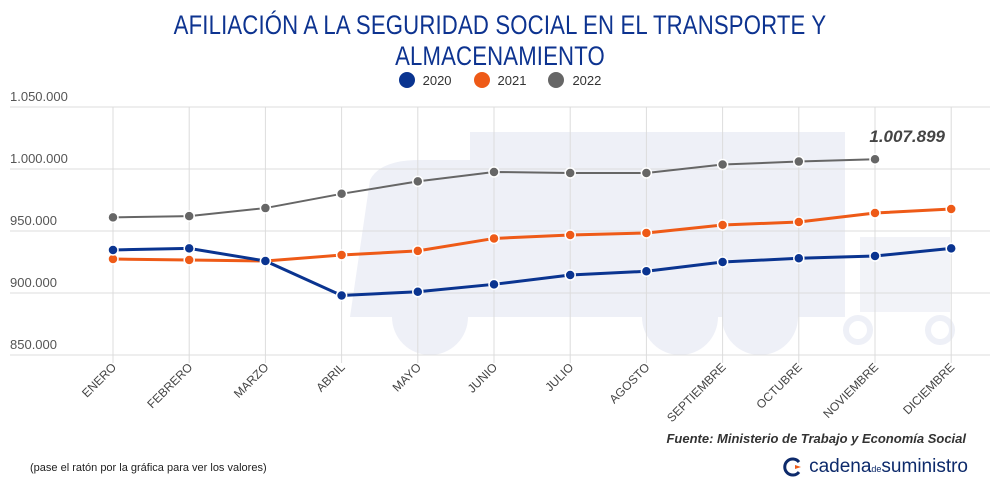 The image size is (1000, 500). Describe the element at coordinates (587, 80) in the screenshot. I see `legend-label: 2022` at that location.